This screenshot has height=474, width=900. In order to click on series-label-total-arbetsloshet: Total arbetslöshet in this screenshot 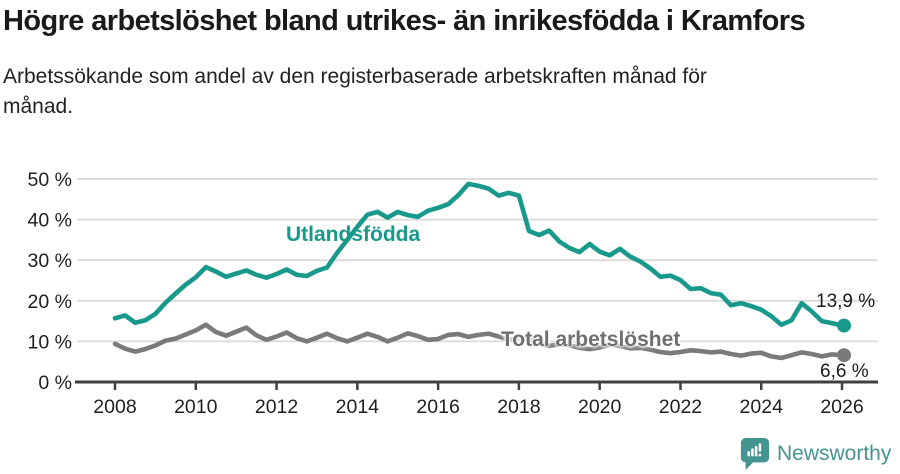, I will do `click(591, 339)`.